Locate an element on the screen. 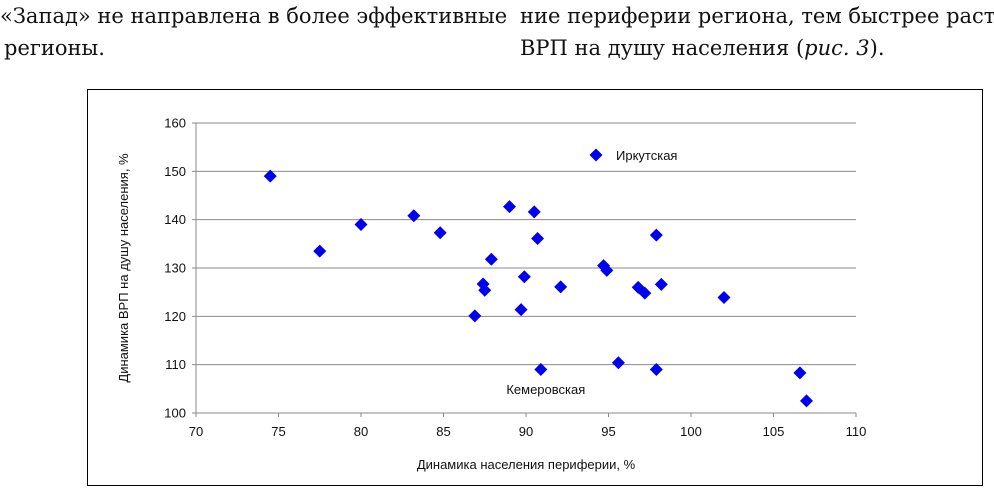 The height and width of the screenshot is (490, 994). x-tick-label: 95 is located at coordinates (608, 431).